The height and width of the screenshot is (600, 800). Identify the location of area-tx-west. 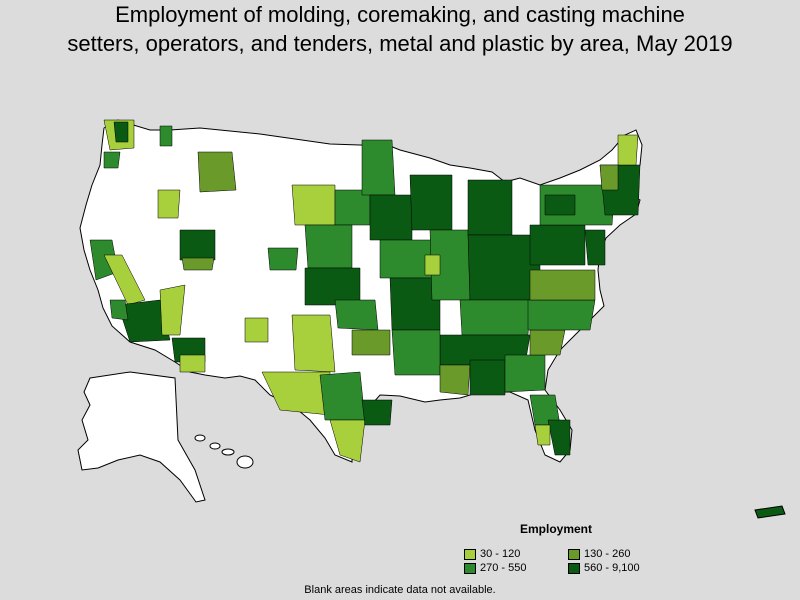
(296, 393).